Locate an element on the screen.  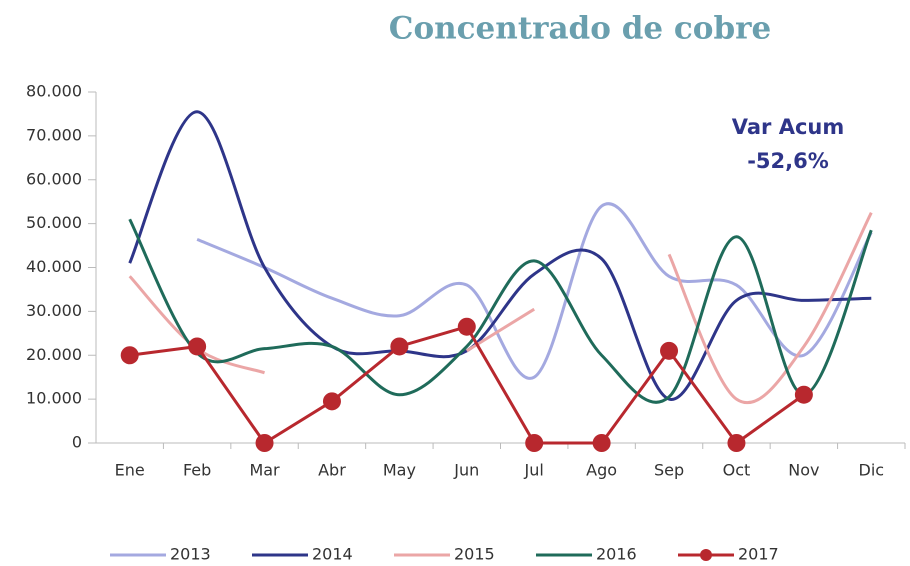
annotation: -52,6% is located at coordinates (788, 161).